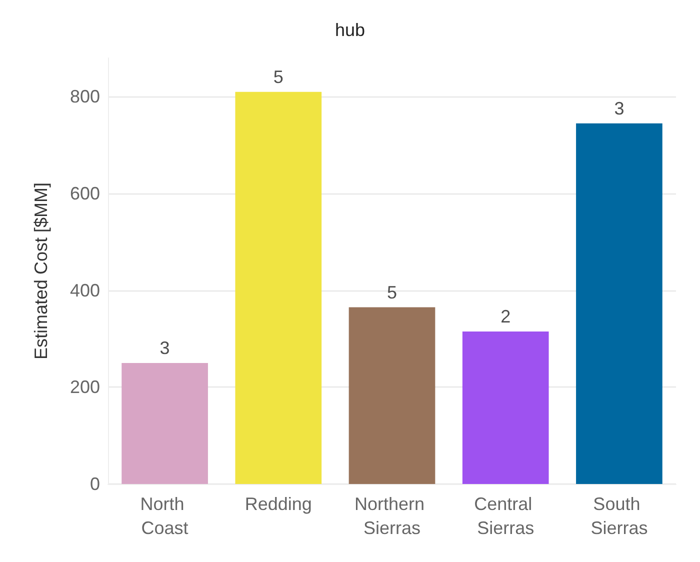 Image resolution: width=700 pixels, height=562 pixels. I want to click on x-tick-label: Central Sierras, so click(506, 516).